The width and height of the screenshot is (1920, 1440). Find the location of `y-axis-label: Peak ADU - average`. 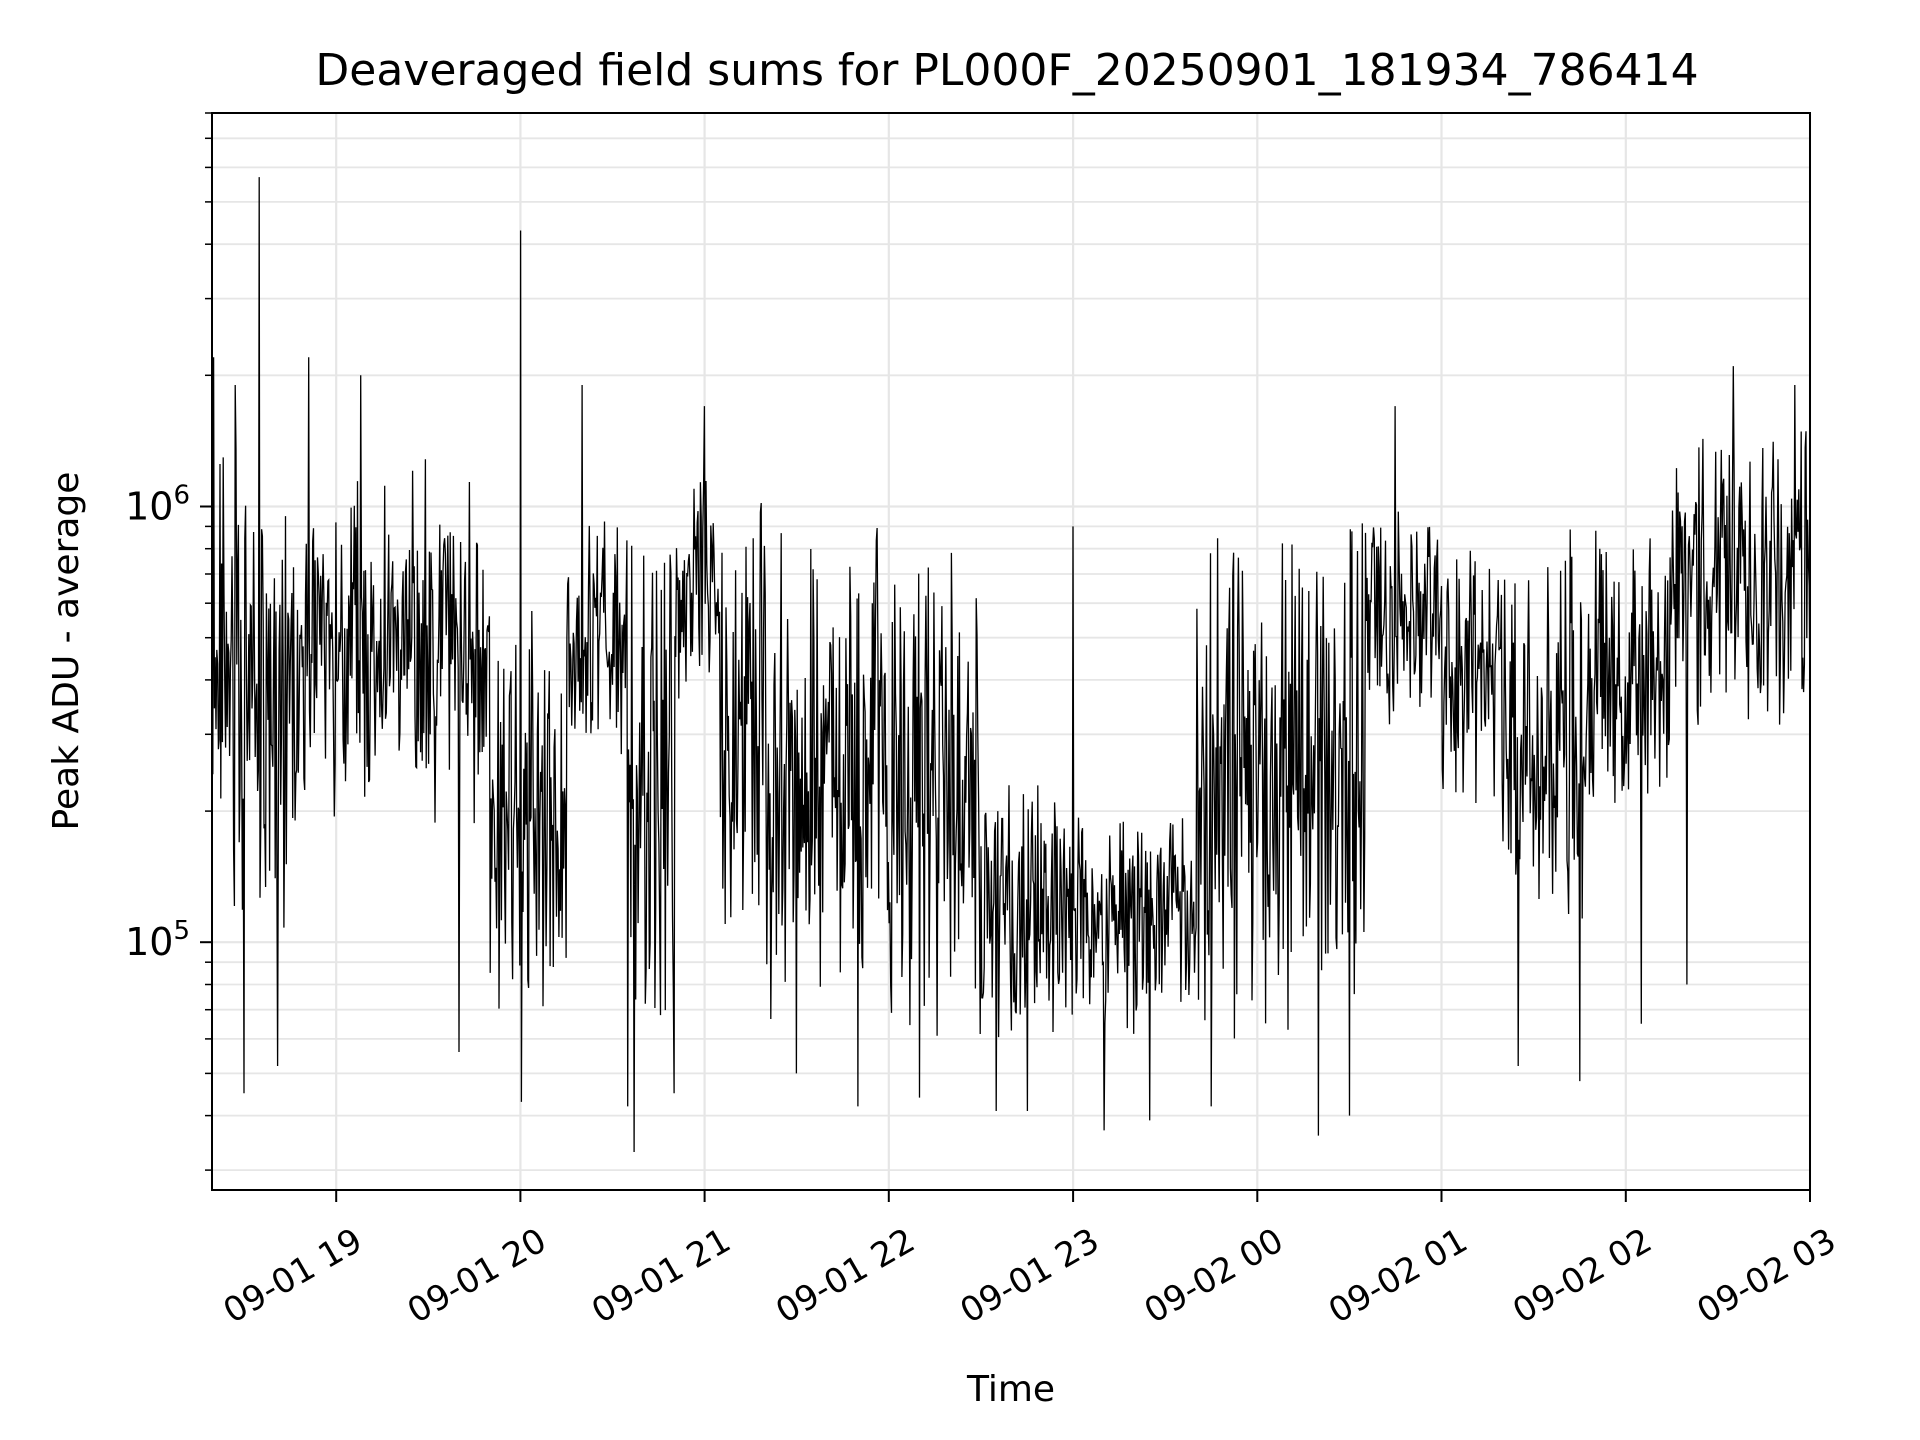

y-axis-label: Peak ADU - average is located at coordinates (66, 651).